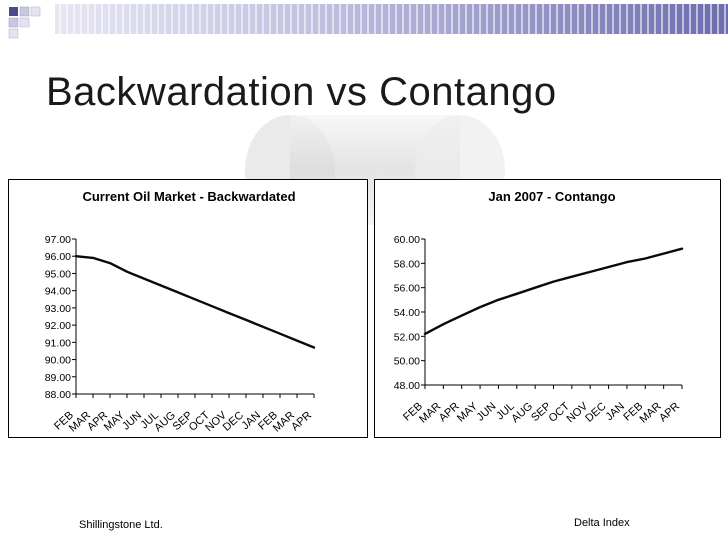  What do you see at coordinates (407, 337) in the screenshot?
I see `y-tick-label: 52.00` at bounding box center [407, 337].